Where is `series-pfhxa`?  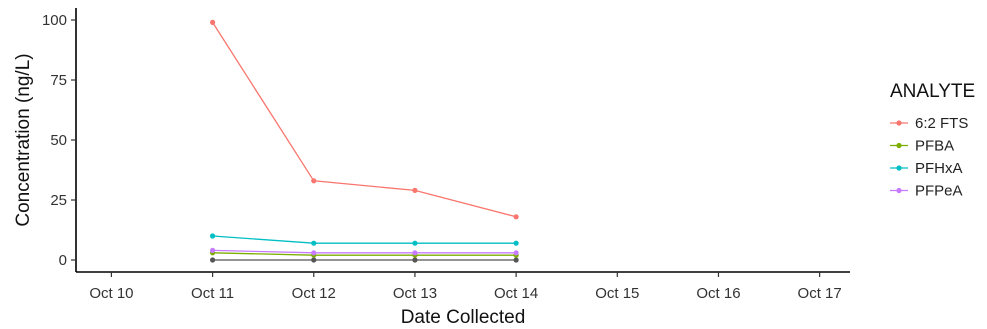
series-pfhxa is located at coordinates (364, 239).